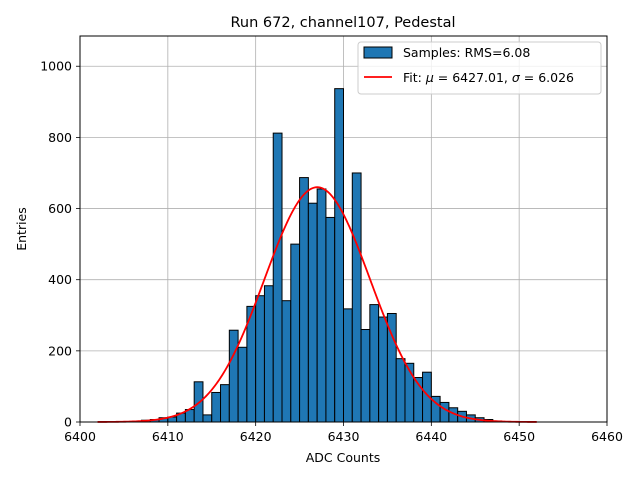 The image size is (640, 480). What do you see at coordinates (60, 350) in the screenshot?
I see `y-tick-label: 200` at bounding box center [60, 350].